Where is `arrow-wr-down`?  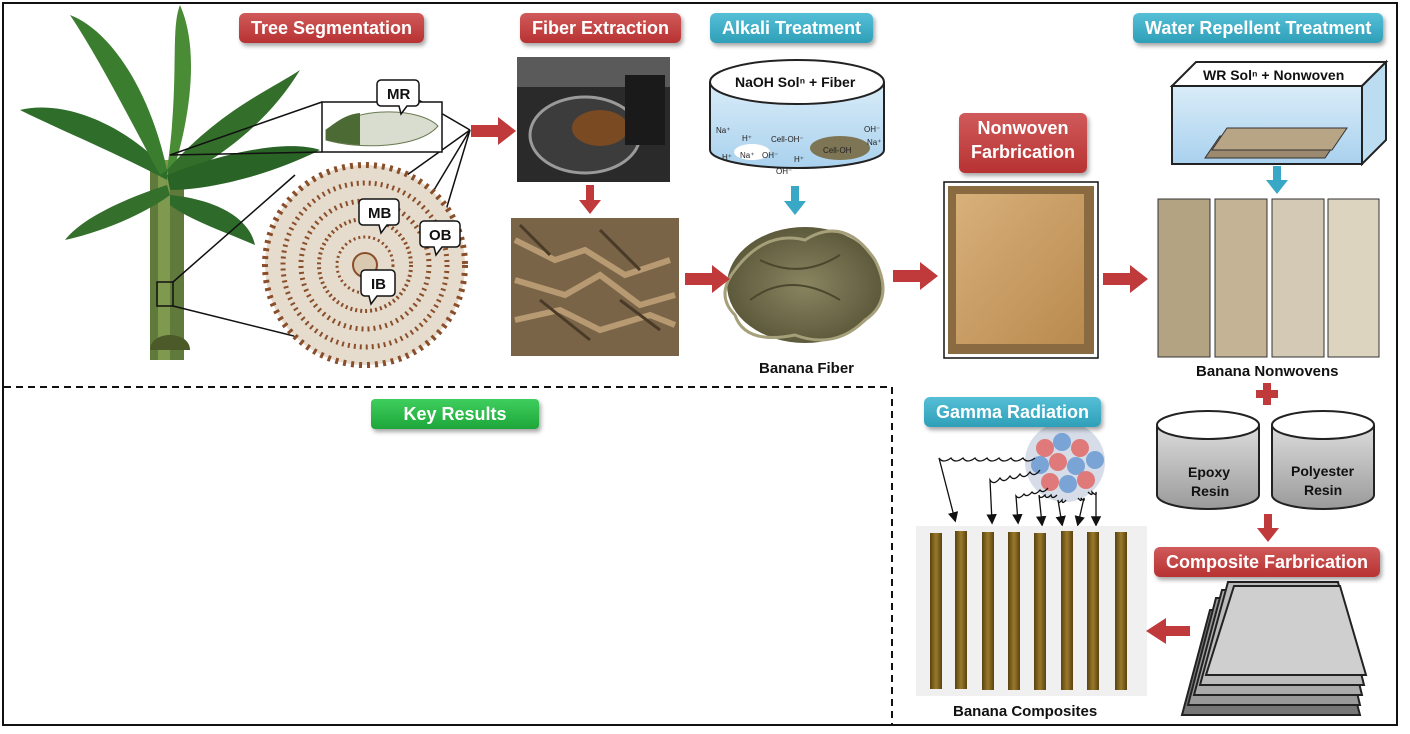
arrow-wr-down is located at coordinates (1277, 180).